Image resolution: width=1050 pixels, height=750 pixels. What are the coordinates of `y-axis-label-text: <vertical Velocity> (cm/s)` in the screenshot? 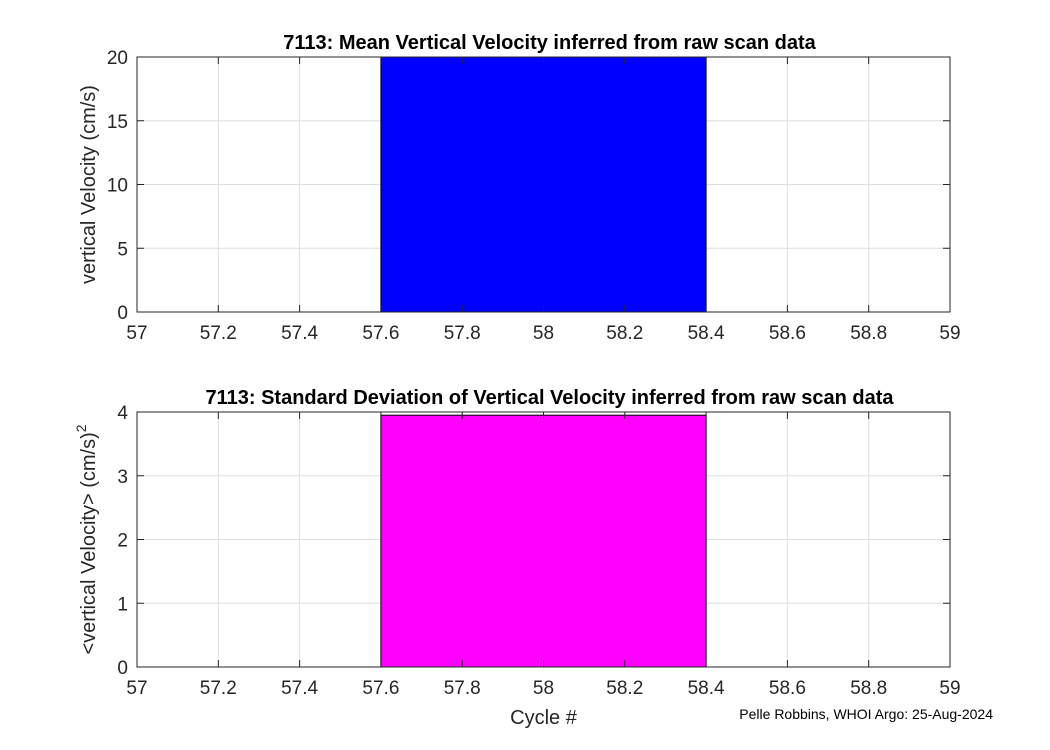 It's located at (89, 543).